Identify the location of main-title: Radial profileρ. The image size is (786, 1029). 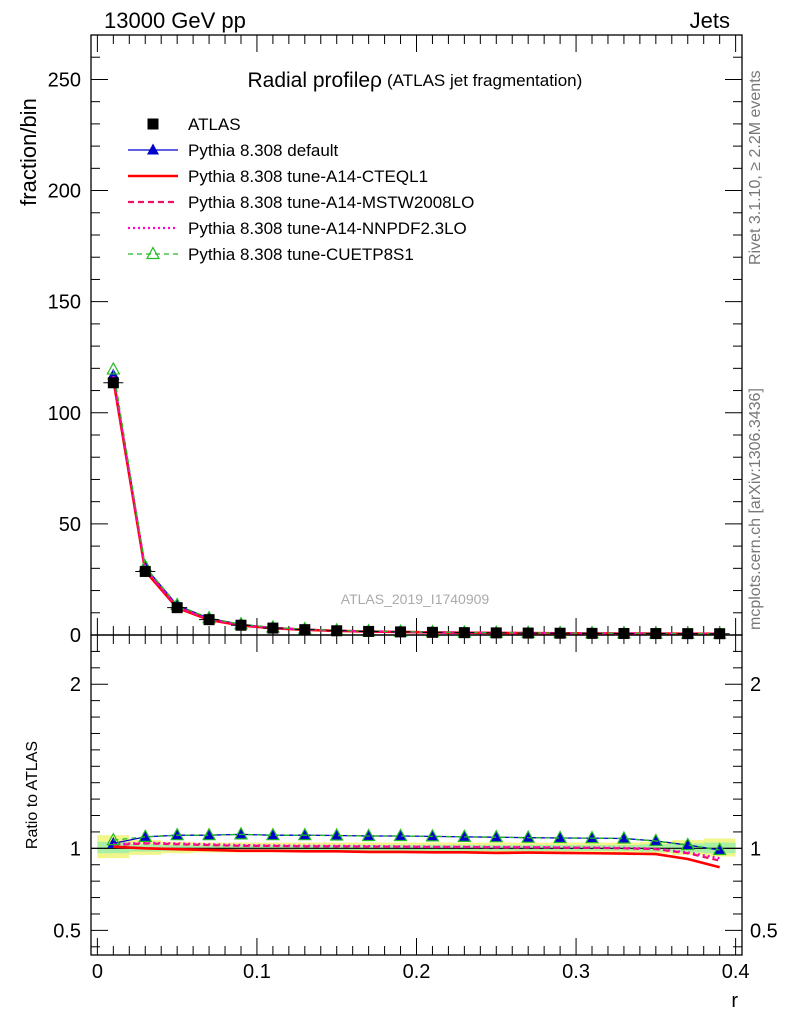
(314, 80).